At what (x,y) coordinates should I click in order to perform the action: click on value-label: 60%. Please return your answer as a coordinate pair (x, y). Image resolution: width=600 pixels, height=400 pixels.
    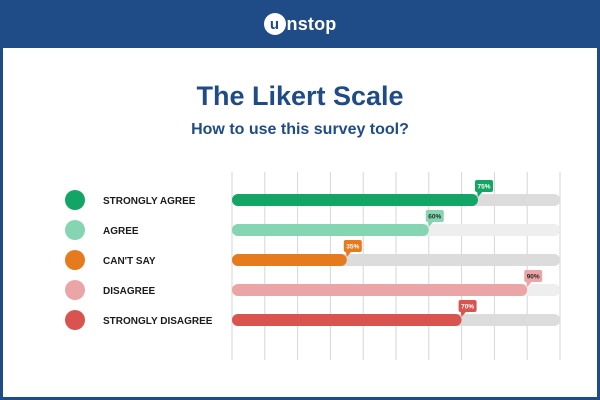
    Looking at the image, I should click on (434, 217).